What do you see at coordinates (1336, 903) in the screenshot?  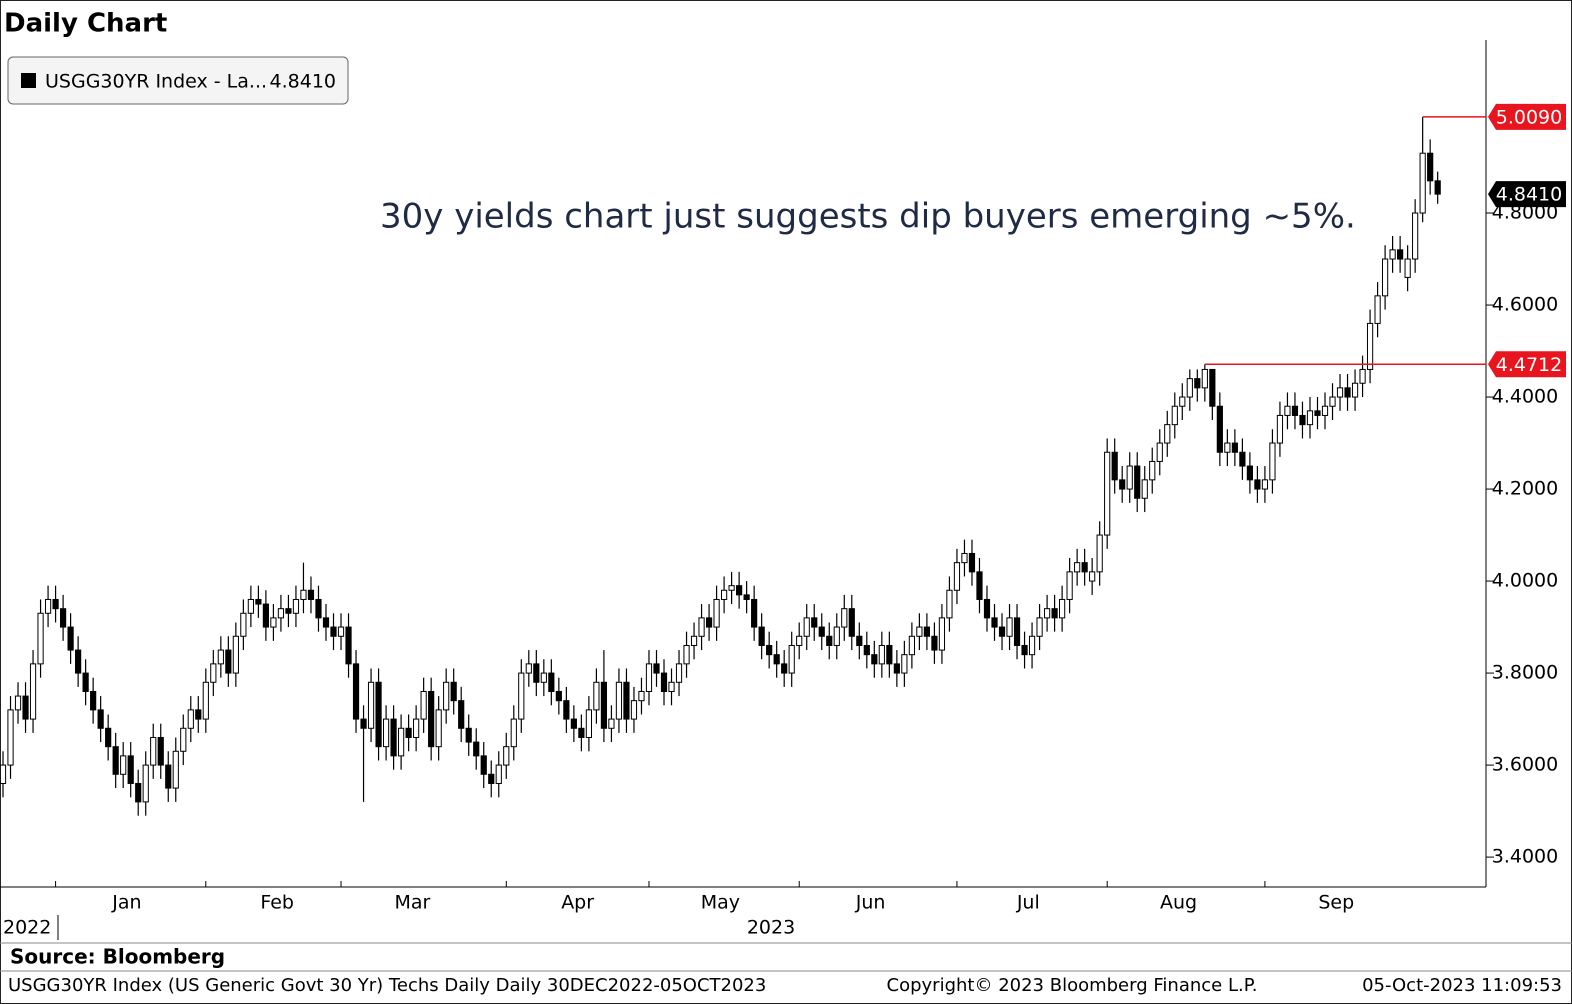 I see `x-tick-label: Sep` at bounding box center [1336, 903].